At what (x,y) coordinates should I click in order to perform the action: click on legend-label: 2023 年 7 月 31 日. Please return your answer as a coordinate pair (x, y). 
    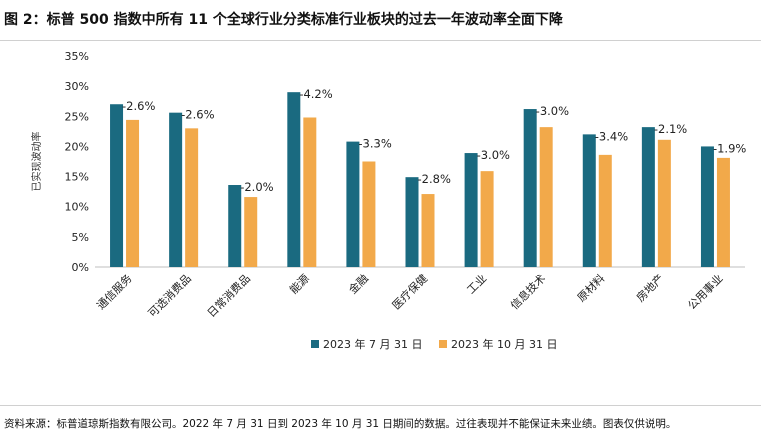
    Looking at the image, I should click on (372, 344).